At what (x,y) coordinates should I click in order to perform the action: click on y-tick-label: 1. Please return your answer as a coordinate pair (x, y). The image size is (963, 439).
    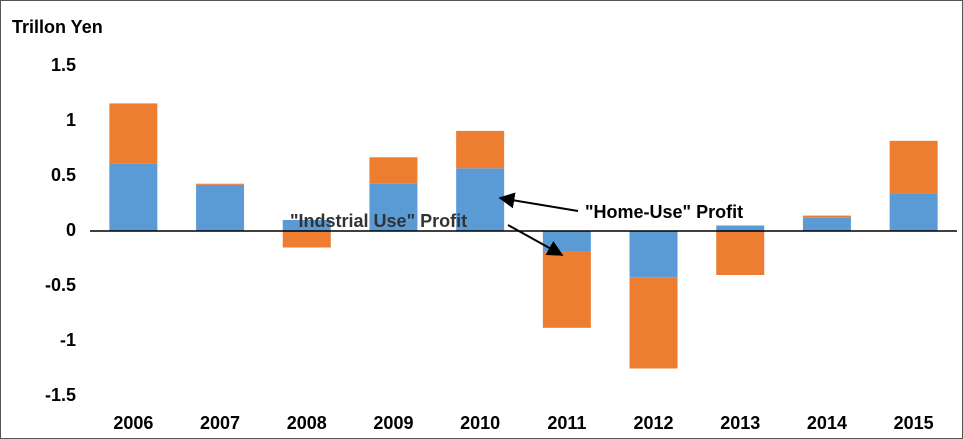
    Looking at the image, I should click on (71, 120).